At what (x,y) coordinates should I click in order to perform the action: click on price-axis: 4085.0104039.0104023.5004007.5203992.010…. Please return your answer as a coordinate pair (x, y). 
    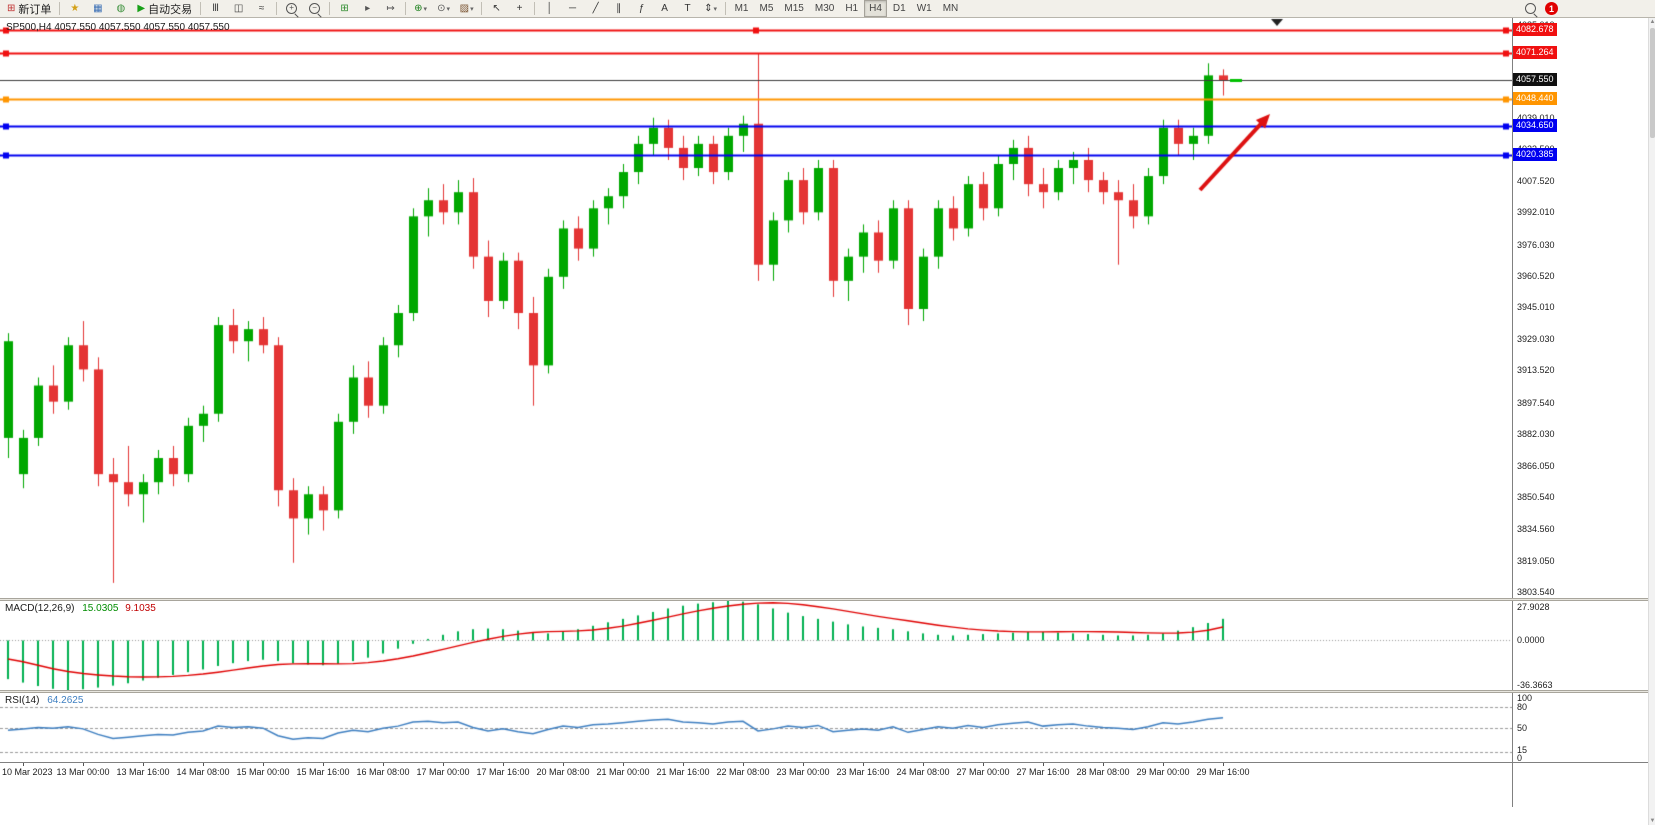
    Looking at the image, I should click on (1580, 412).